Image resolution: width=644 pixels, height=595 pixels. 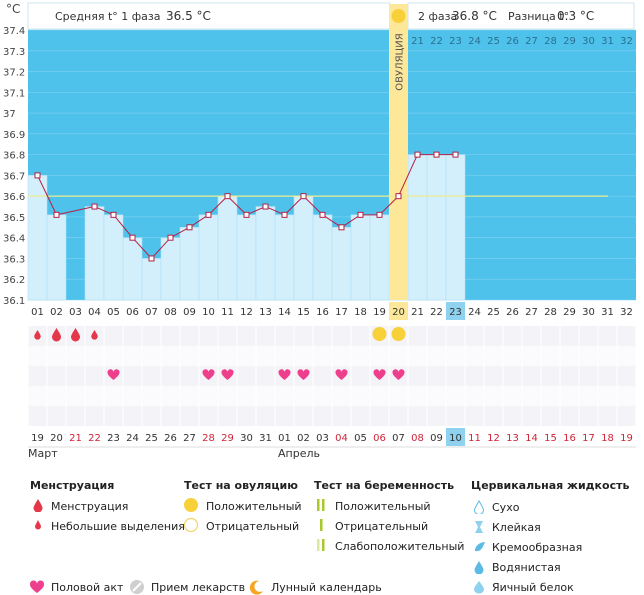 I want to click on today-highlight, so click(x=455, y=311).